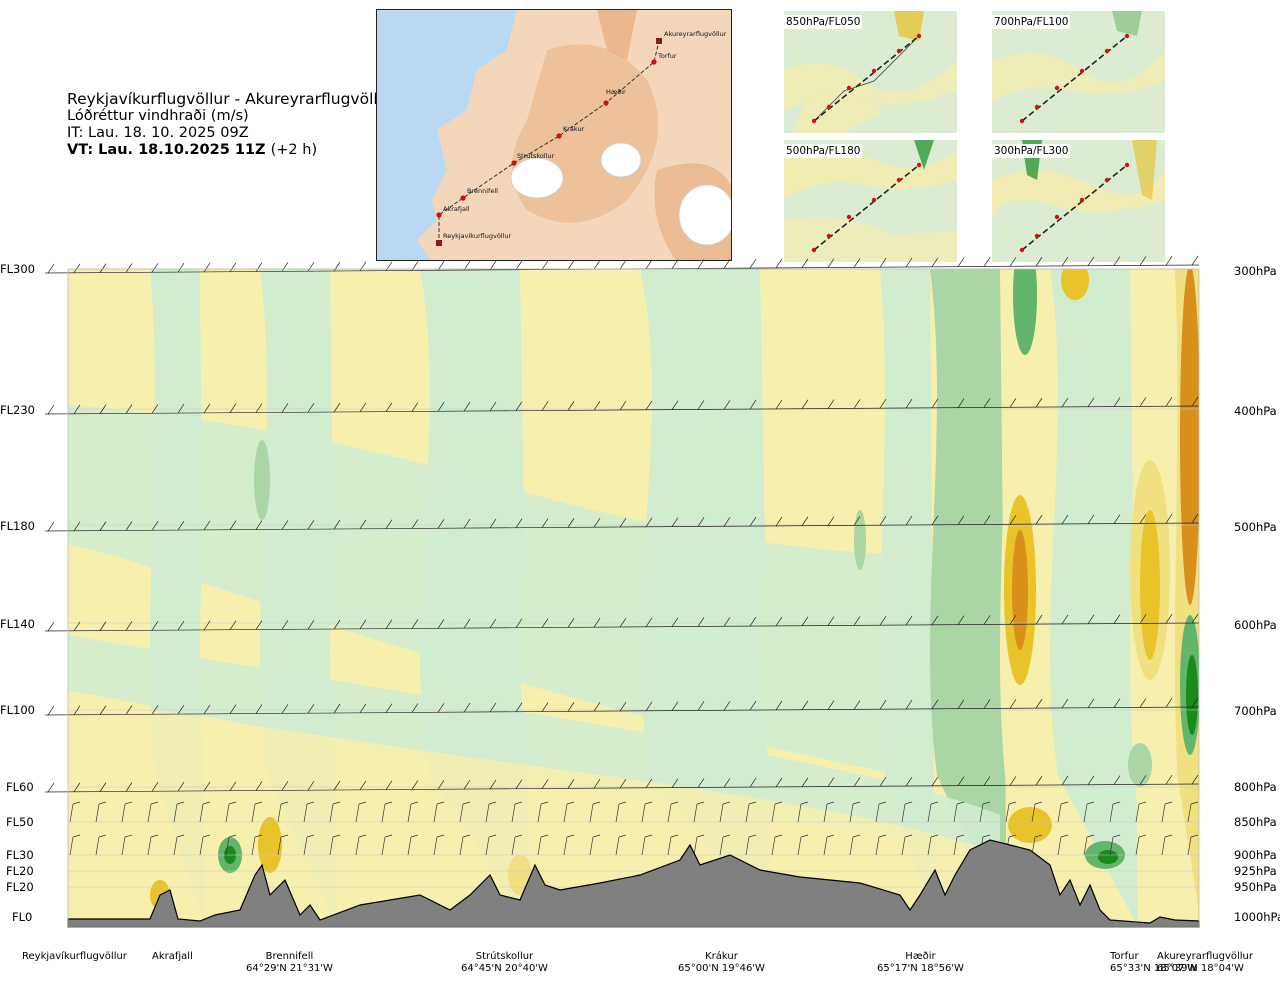  What do you see at coordinates (695, 34) in the screenshot?
I see `map-label-akureyri: Akureyrarflugvöllur` at bounding box center [695, 34].